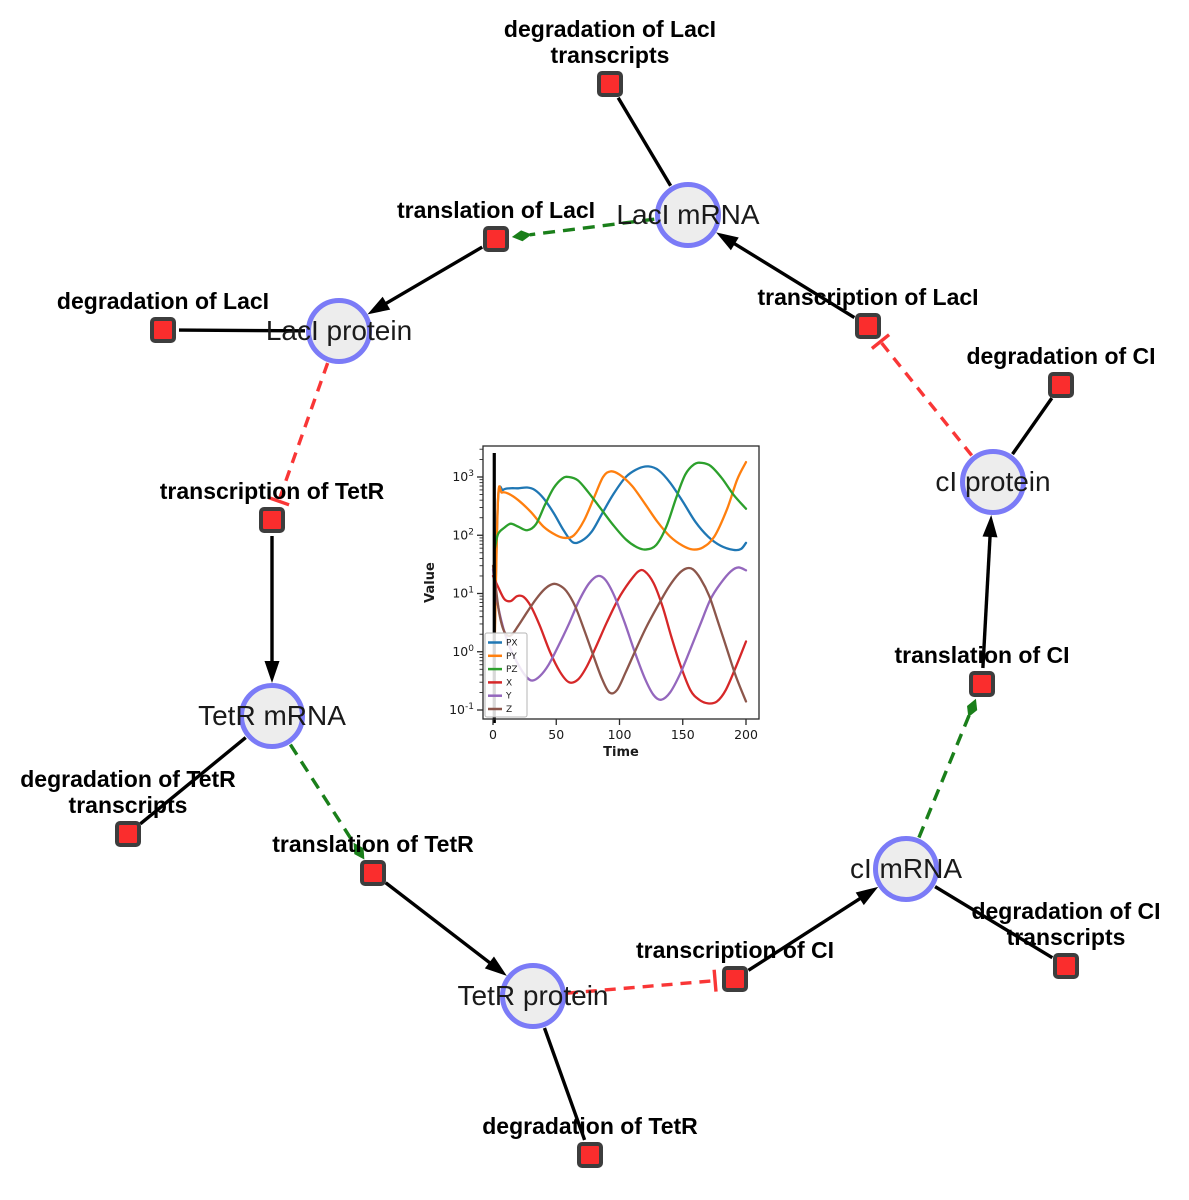 The height and width of the screenshot is (1200, 1189). I want to click on series-PY, so click(620, 548).